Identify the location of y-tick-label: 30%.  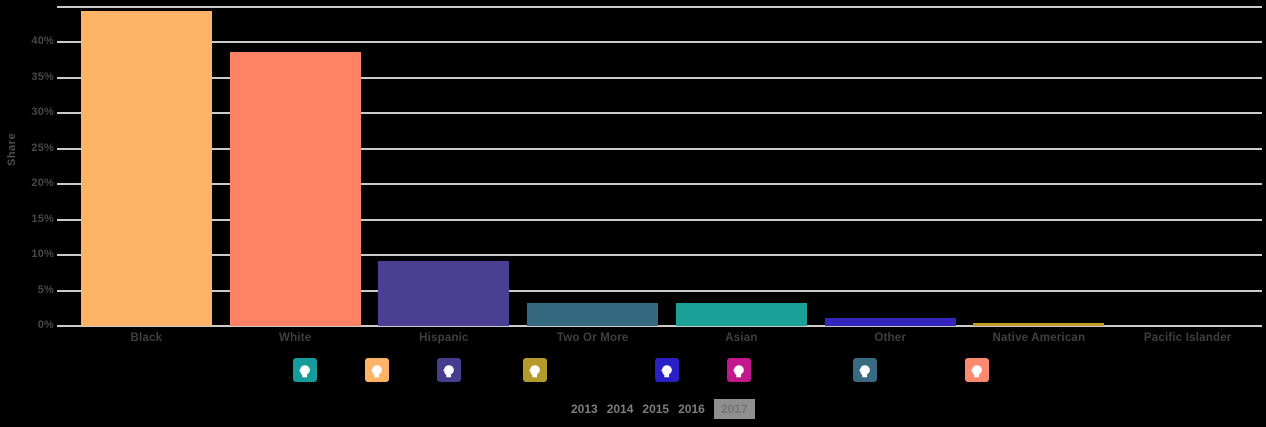
(42, 112).